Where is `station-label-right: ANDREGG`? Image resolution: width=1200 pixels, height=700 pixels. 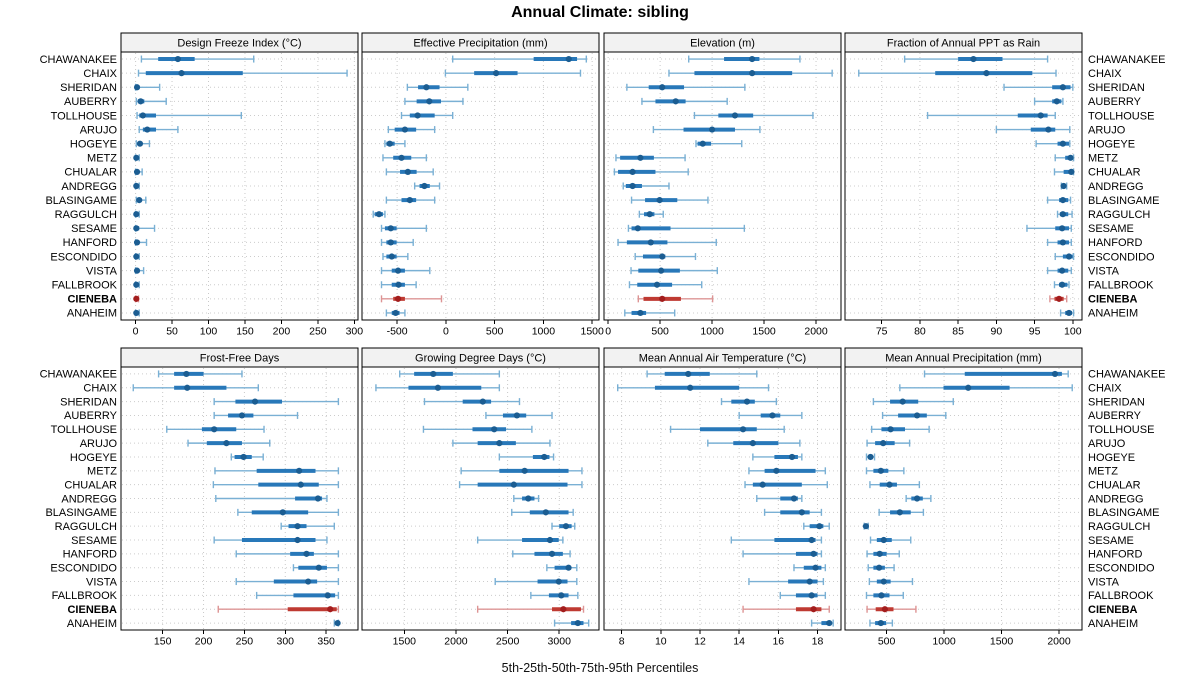 station-label-right: ANDREGG is located at coordinates (1116, 187).